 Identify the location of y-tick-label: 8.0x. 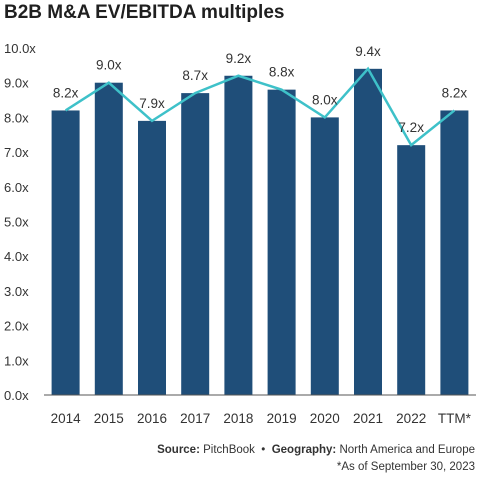
(16, 117).